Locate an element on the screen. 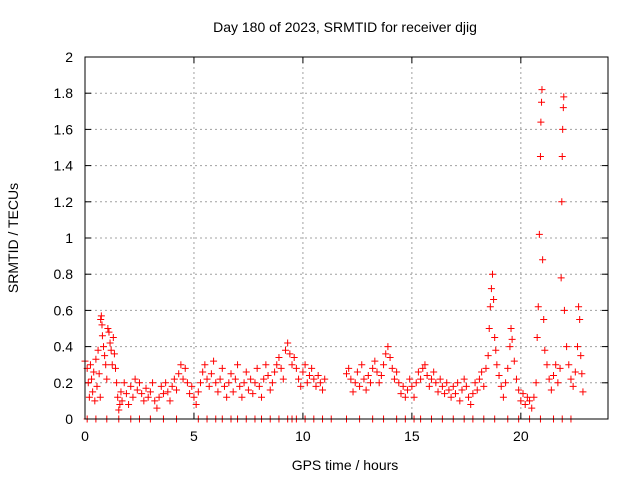  y-tick-label: 0.2 is located at coordinates (64, 383).